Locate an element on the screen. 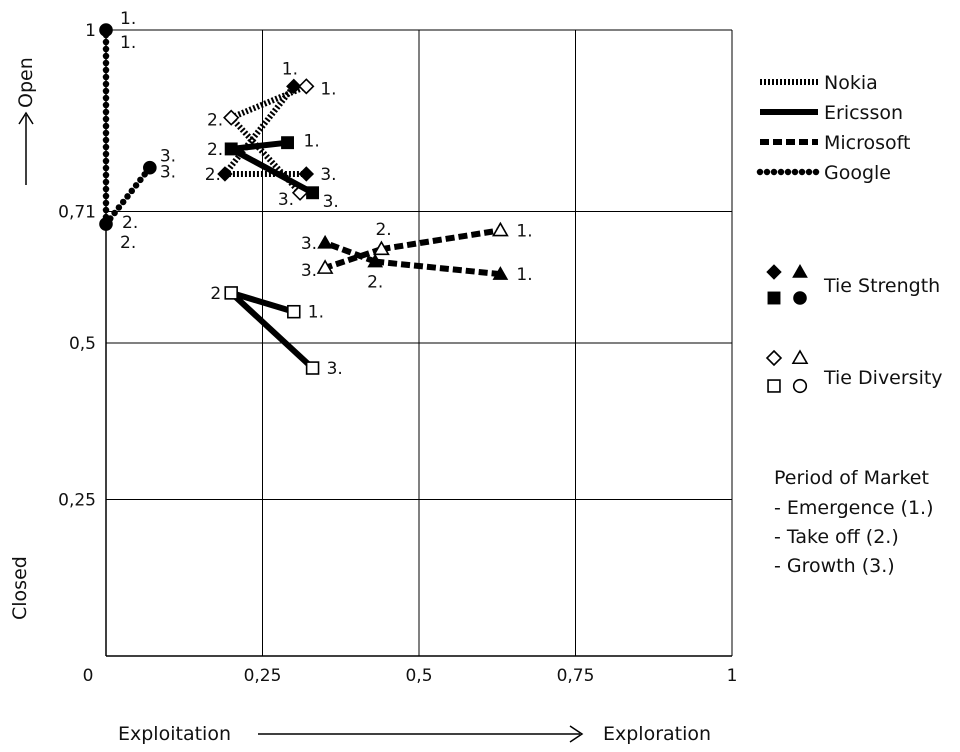 The height and width of the screenshot is (752, 960). point-label-nokia-tie-strength: 1. is located at coordinates (290, 69).